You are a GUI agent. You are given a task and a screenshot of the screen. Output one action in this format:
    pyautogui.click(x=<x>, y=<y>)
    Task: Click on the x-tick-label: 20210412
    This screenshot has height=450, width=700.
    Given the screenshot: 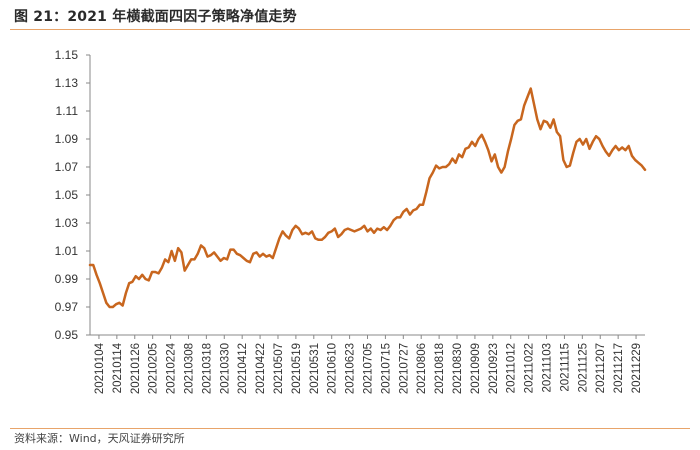 What is the action you would take?
    pyautogui.click(x=243, y=368)
    